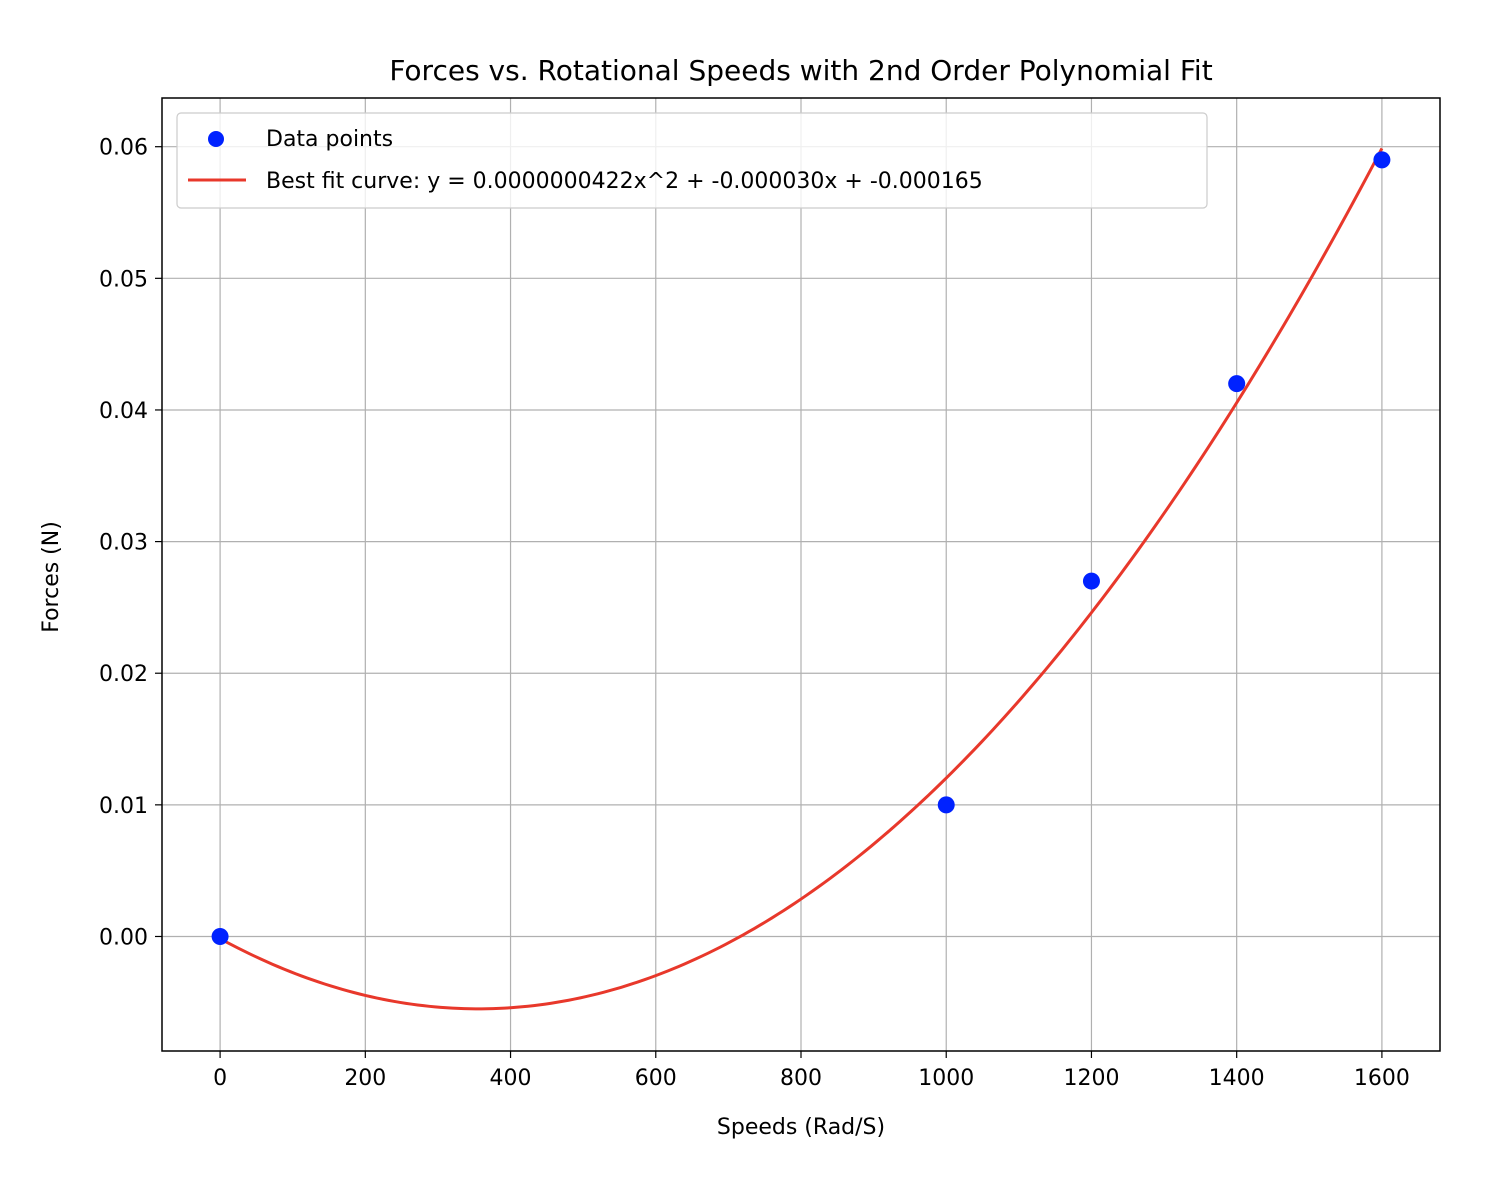  What do you see at coordinates (656, 1078) in the screenshot?
I see `x-tick-label: 600` at bounding box center [656, 1078].